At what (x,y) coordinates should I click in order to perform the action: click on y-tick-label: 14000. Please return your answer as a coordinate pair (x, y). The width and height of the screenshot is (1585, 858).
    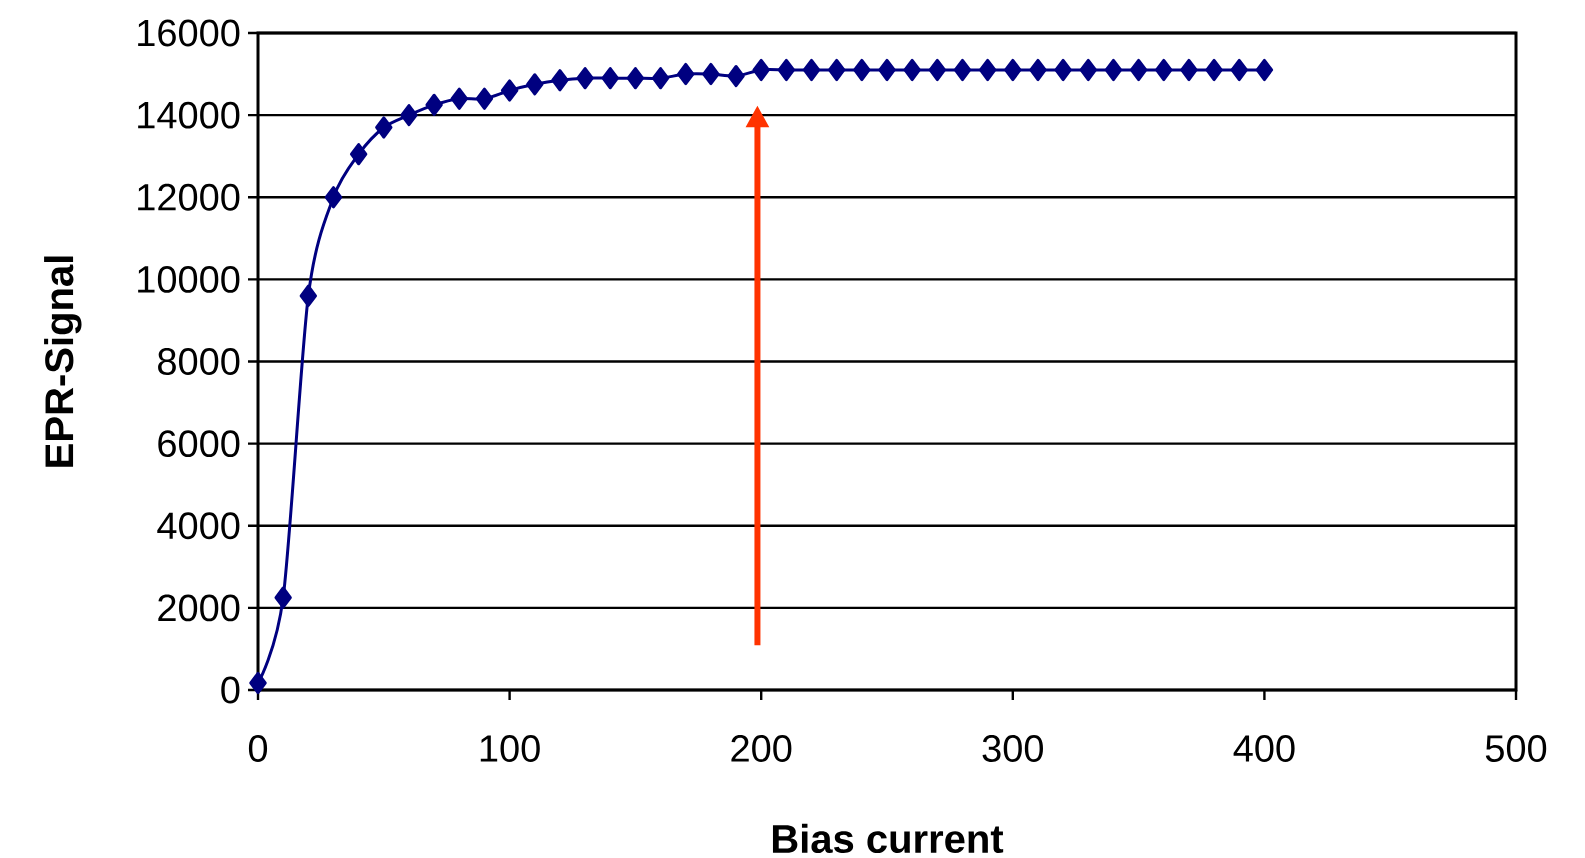
    Looking at the image, I should click on (189, 115).